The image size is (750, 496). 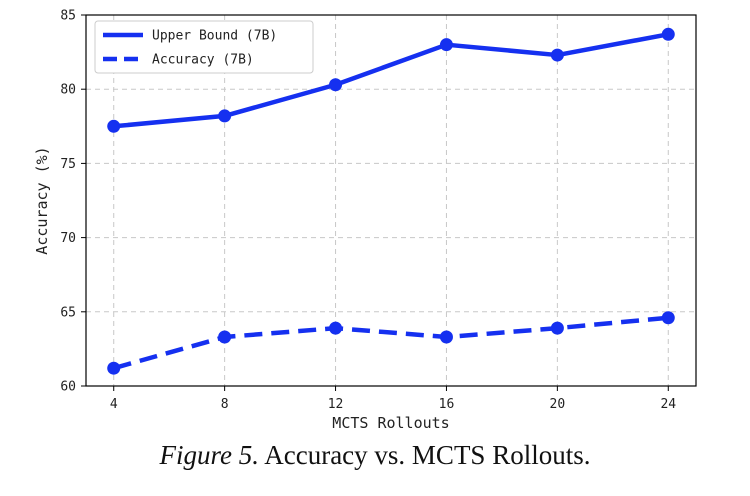 What do you see at coordinates (225, 404) in the screenshot?
I see `x-tick-label: 8` at bounding box center [225, 404].